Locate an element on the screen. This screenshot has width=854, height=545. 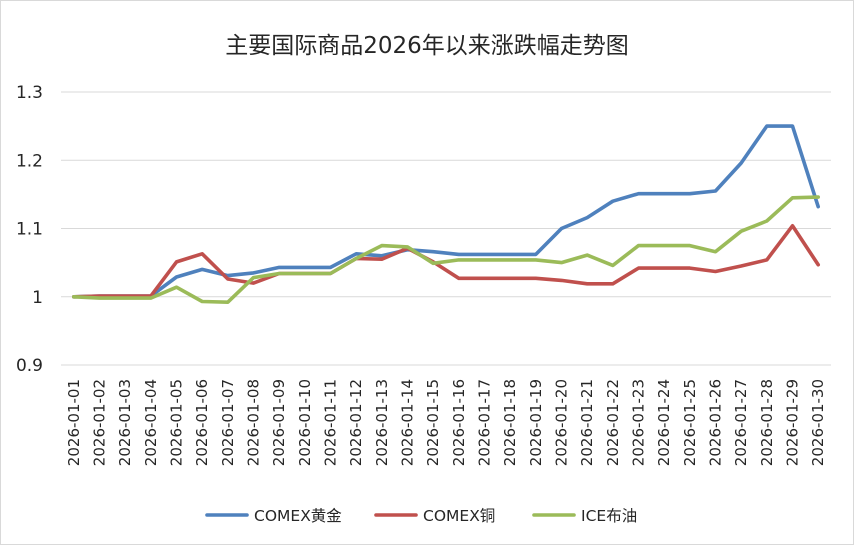
y-tick-label: 1.1 is located at coordinates (29, 230).